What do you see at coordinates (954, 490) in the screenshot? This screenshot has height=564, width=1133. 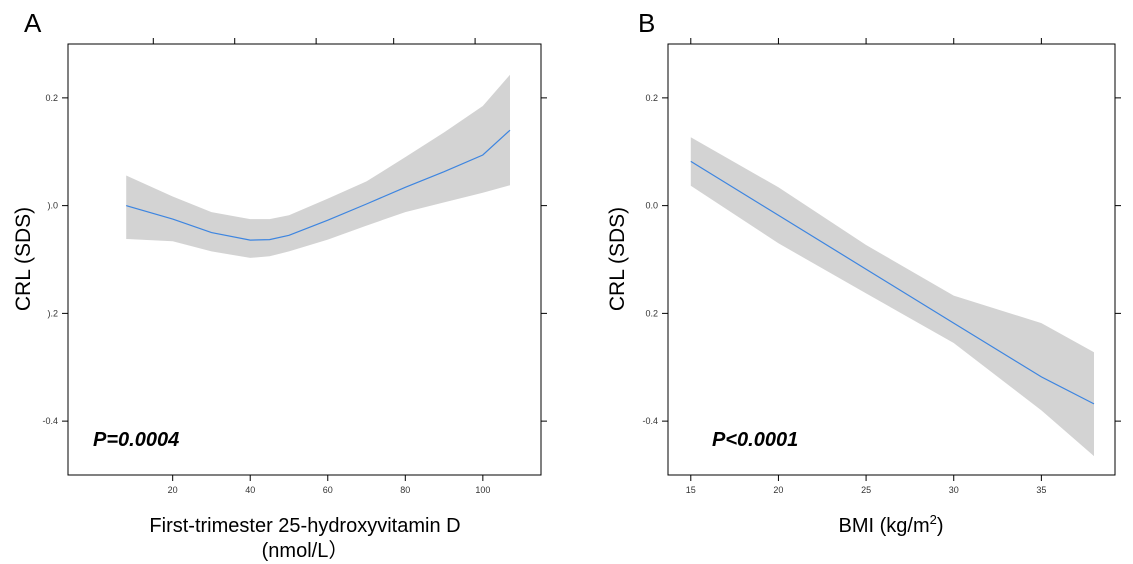 I see `x-tick-label-b: 30` at bounding box center [954, 490].